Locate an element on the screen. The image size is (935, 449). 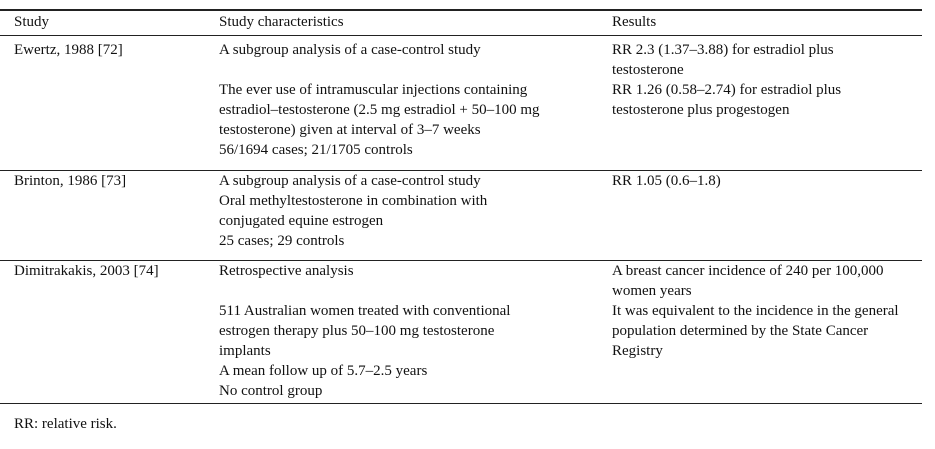
results-line: women years is located at coordinates (652, 291).